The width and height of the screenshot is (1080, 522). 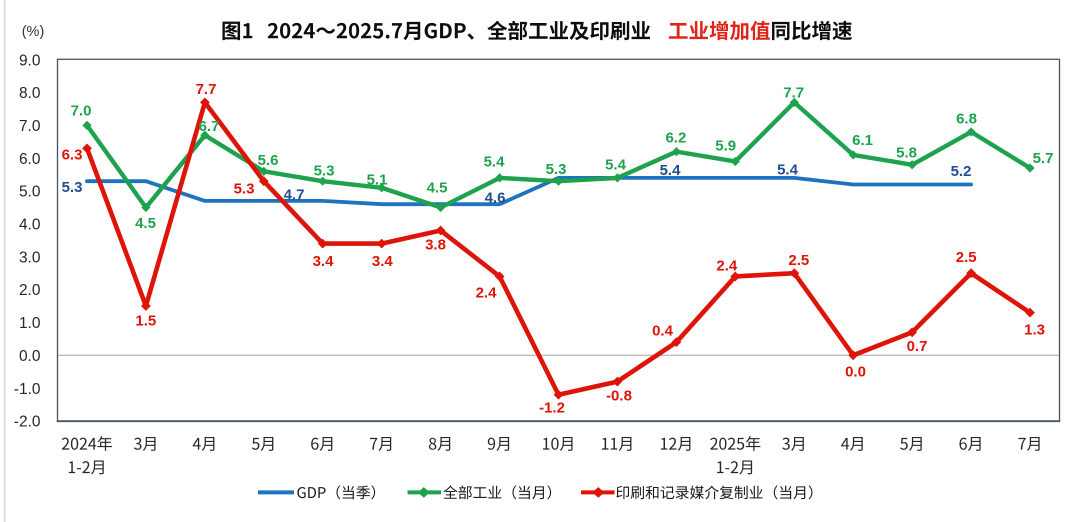 I want to click on svg-text: 4.7, so click(x=294, y=194).